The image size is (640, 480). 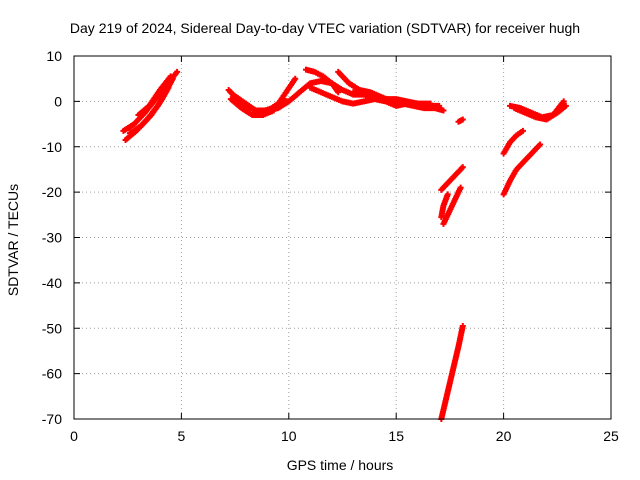 I want to click on y-tick-label: -20, so click(x=52, y=192).